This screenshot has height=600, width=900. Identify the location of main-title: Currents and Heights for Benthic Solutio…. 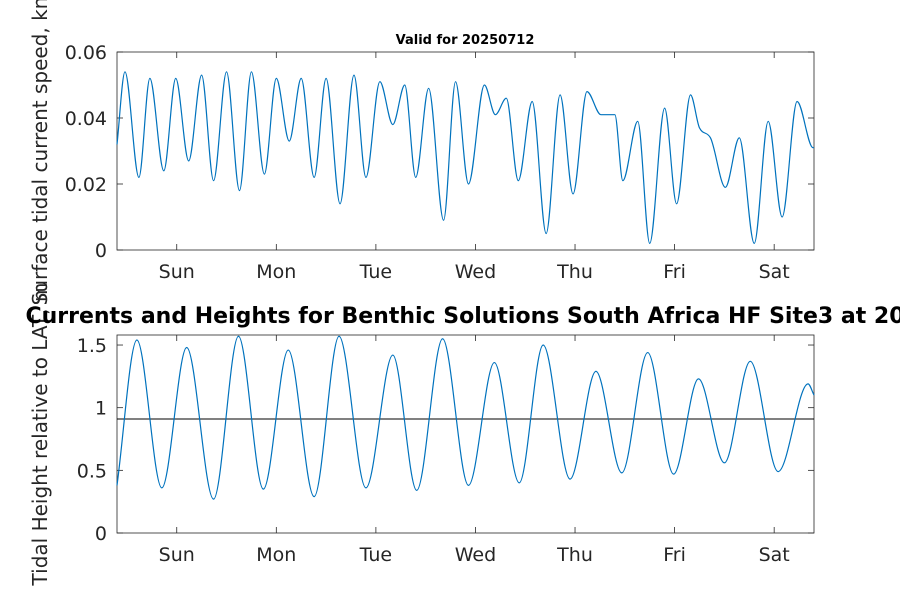
(462, 316).